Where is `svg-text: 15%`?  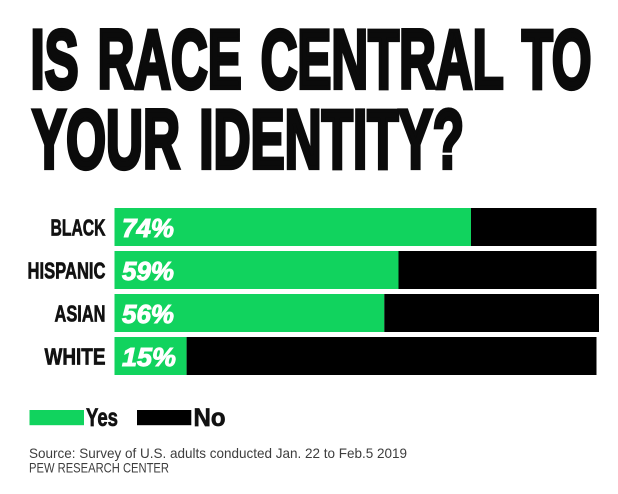
svg-text: 15% is located at coordinates (149, 357).